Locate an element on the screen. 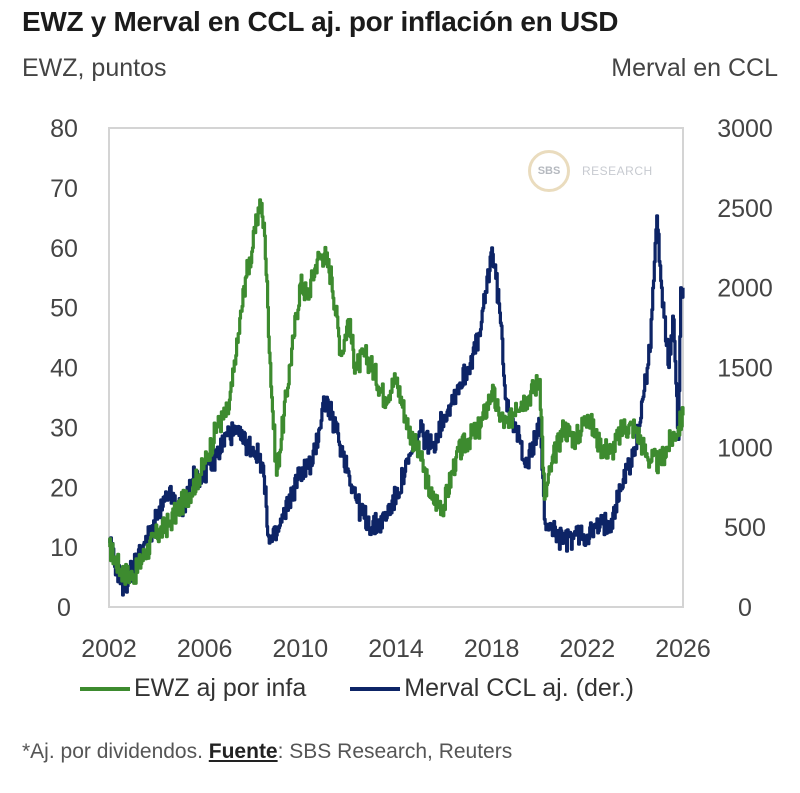 This screenshot has height=793, width=800. x-tick-label: 2014 is located at coordinates (396, 649).